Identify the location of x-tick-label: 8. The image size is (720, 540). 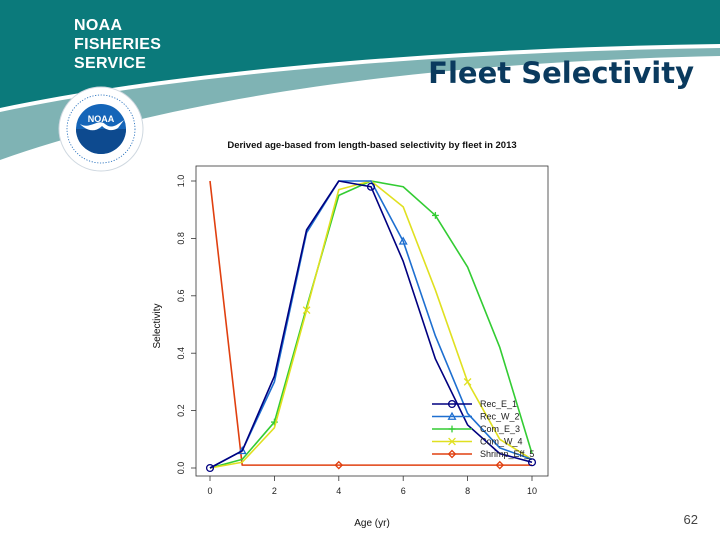
(467, 491).